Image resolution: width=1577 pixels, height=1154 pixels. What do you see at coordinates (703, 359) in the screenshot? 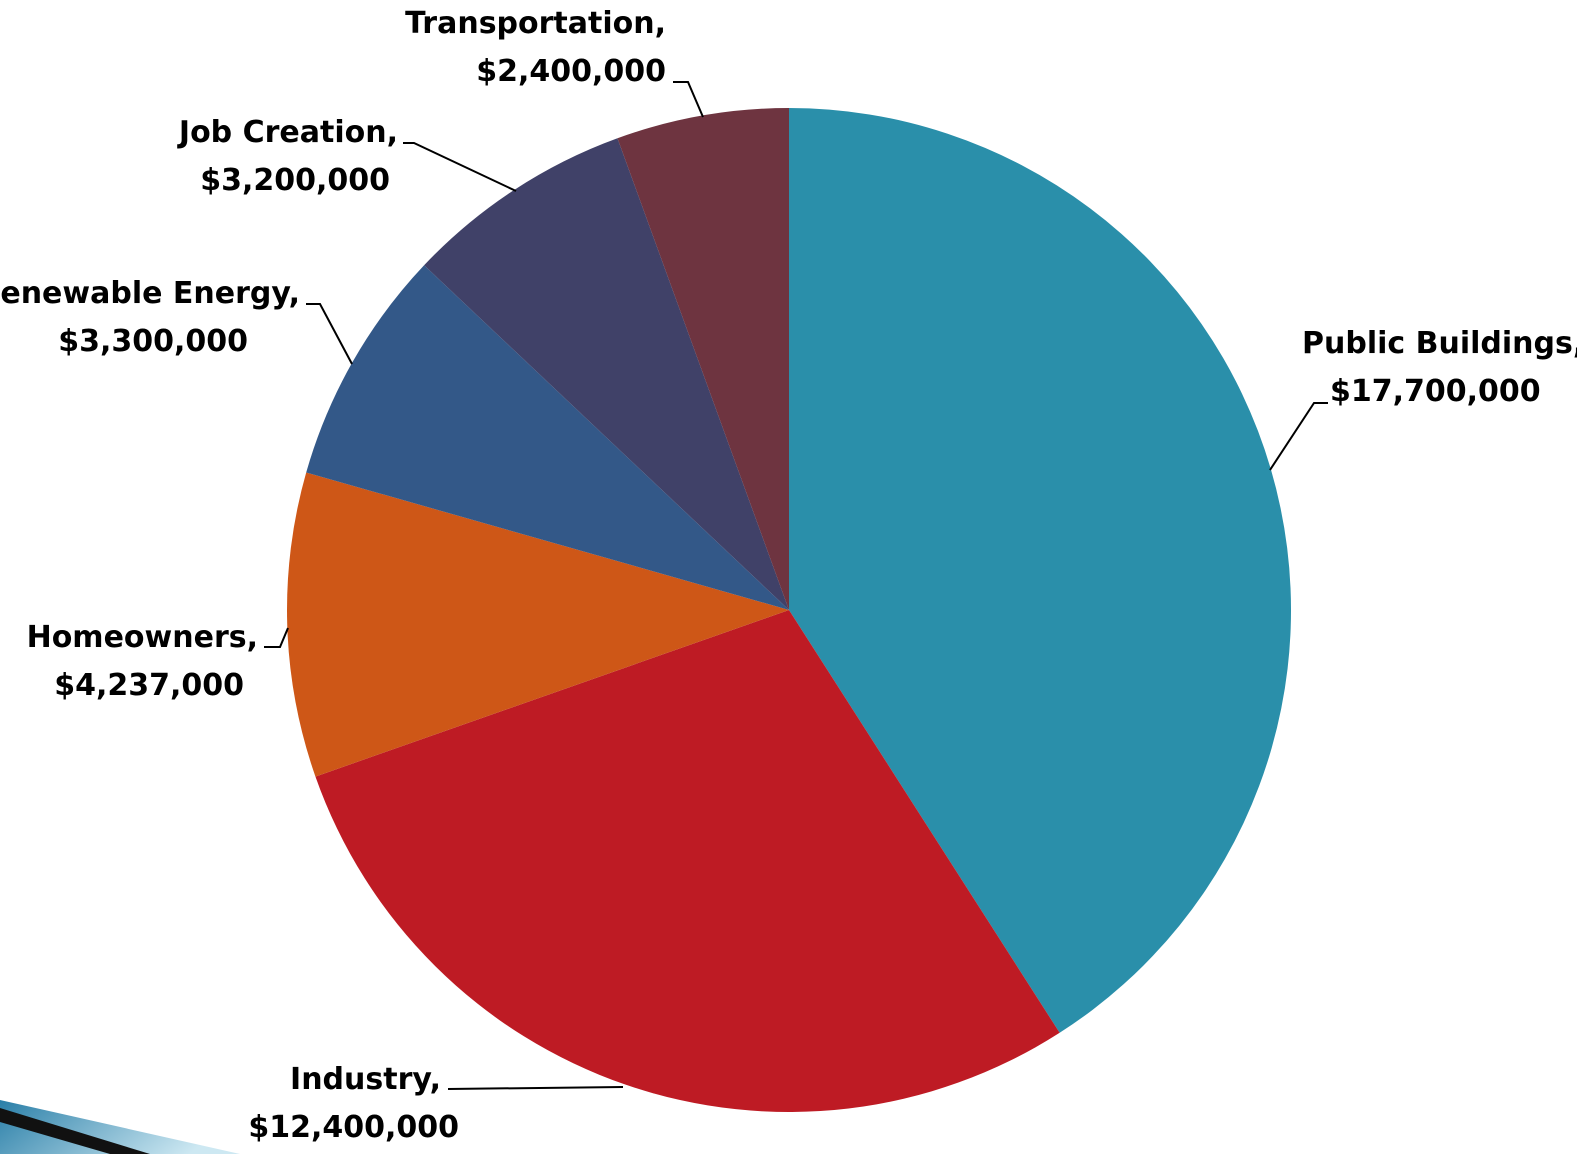
I see `pie-slice-transportation` at bounding box center [703, 359].